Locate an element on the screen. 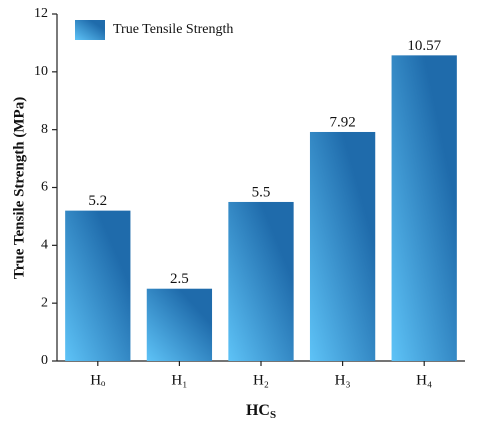 Image resolution: width=480 pixels, height=432 pixels. y-tick-label: 8 is located at coordinates (44, 129).